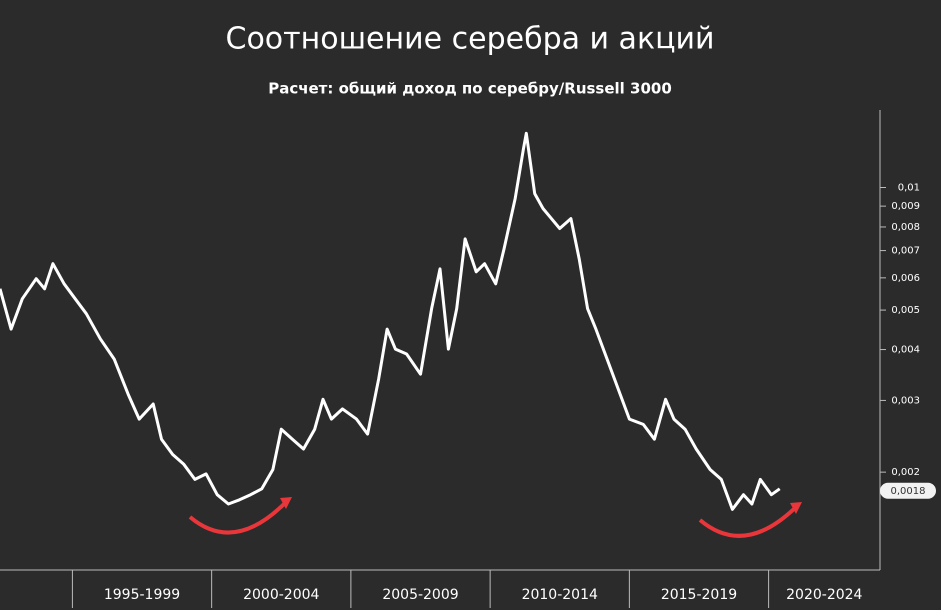 This screenshot has width=941, height=610. I want to click on y-tick-label: 0,005, so click(905, 310).